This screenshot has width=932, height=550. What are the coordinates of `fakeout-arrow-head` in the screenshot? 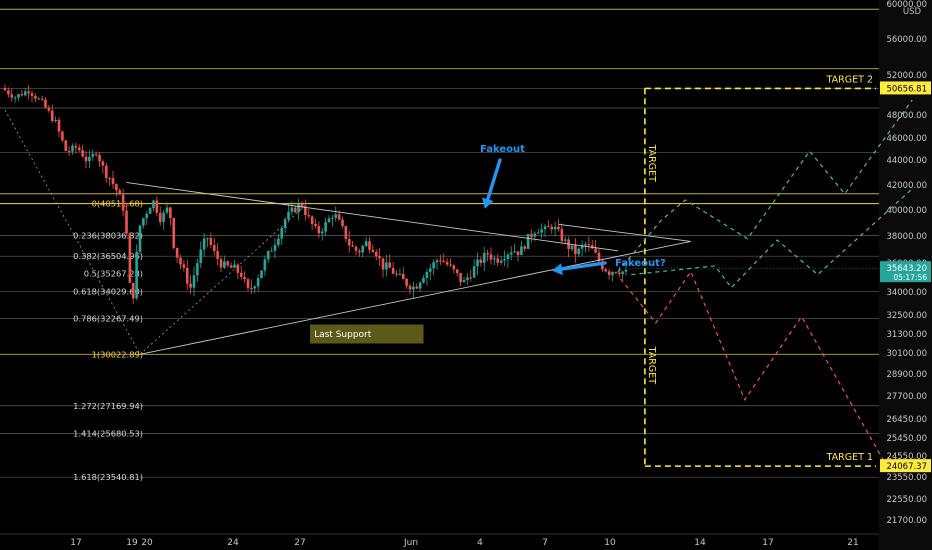 It's located at (488, 203).